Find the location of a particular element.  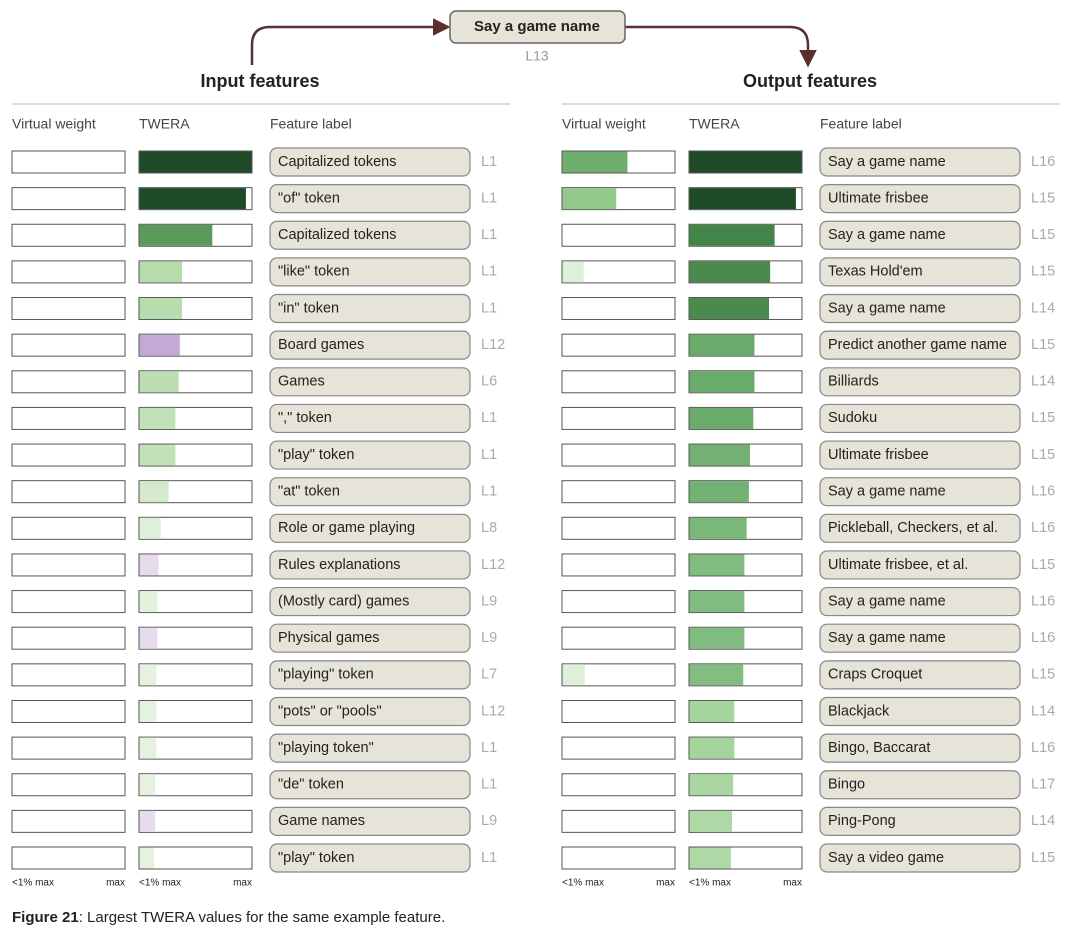

panel-title: Output features is located at coordinates (810, 81).